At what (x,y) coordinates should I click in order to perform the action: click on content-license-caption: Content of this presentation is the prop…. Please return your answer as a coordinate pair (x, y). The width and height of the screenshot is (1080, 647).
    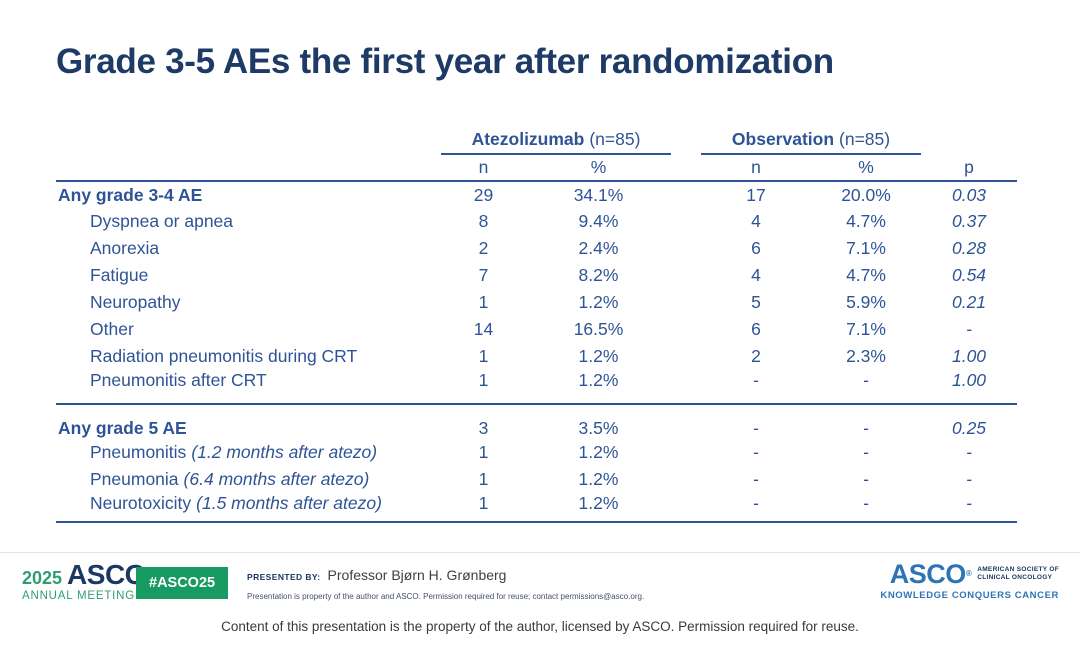
    Looking at the image, I should click on (540, 626).